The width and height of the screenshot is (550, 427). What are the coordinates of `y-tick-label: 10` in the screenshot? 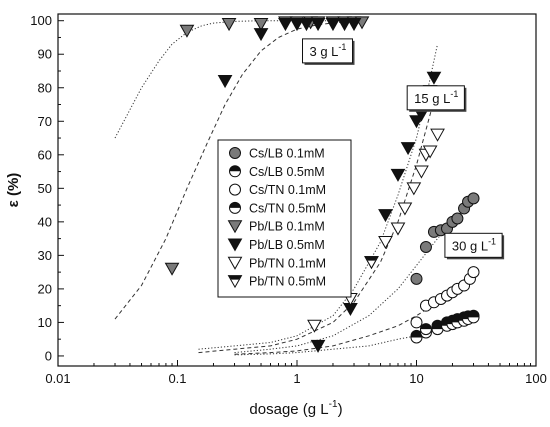 It's located at (45, 322).